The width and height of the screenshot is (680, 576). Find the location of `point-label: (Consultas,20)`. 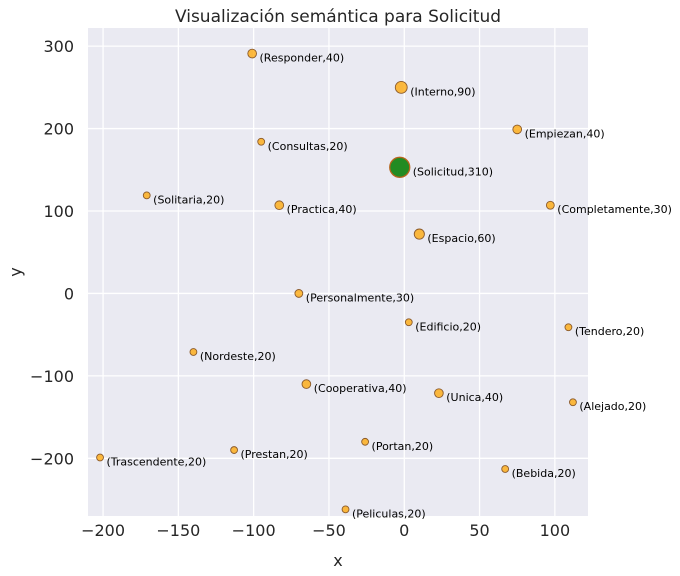

point-label: (Consultas,20) is located at coordinates (308, 146).